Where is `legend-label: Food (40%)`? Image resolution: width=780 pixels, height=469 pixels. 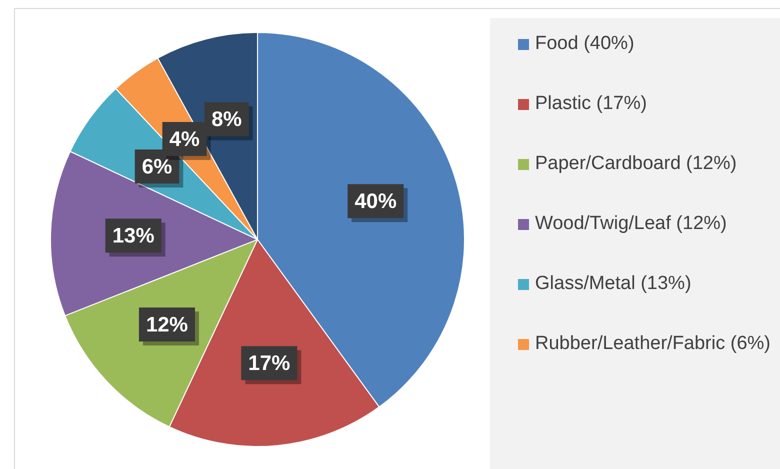
legend-label: Food (40%) is located at coordinates (584, 44).